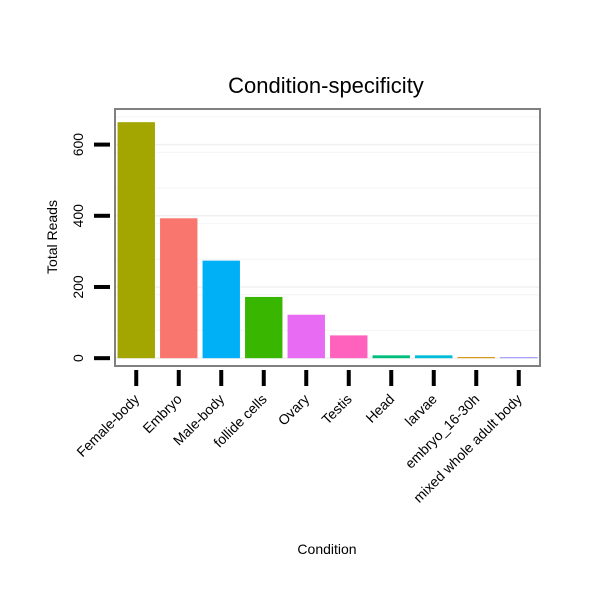  What do you see at coordinates (78, 358) in the screenshot?
I see `y-tick-label: 0` at bounding box center [78, 358].